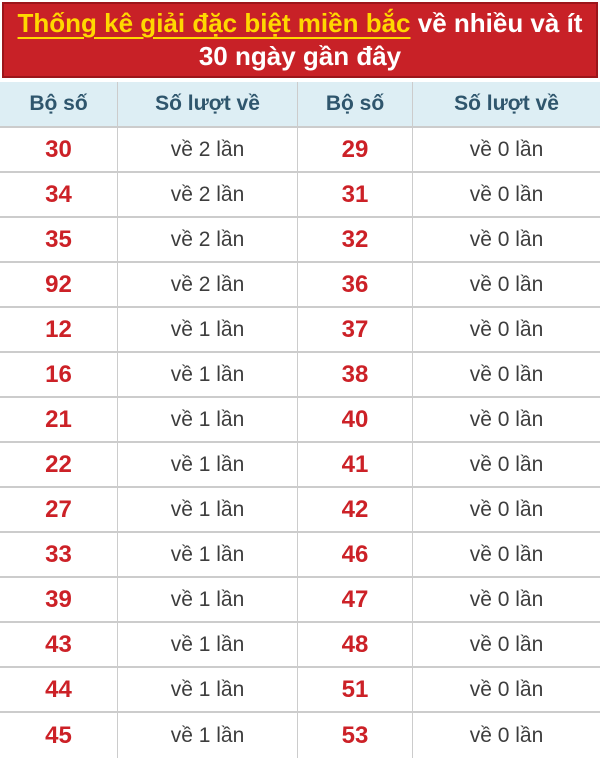 The image size is (600, 758). I want to click on table-row: 21 về 1 lần 40 về 0 lần, so click(300, 420).